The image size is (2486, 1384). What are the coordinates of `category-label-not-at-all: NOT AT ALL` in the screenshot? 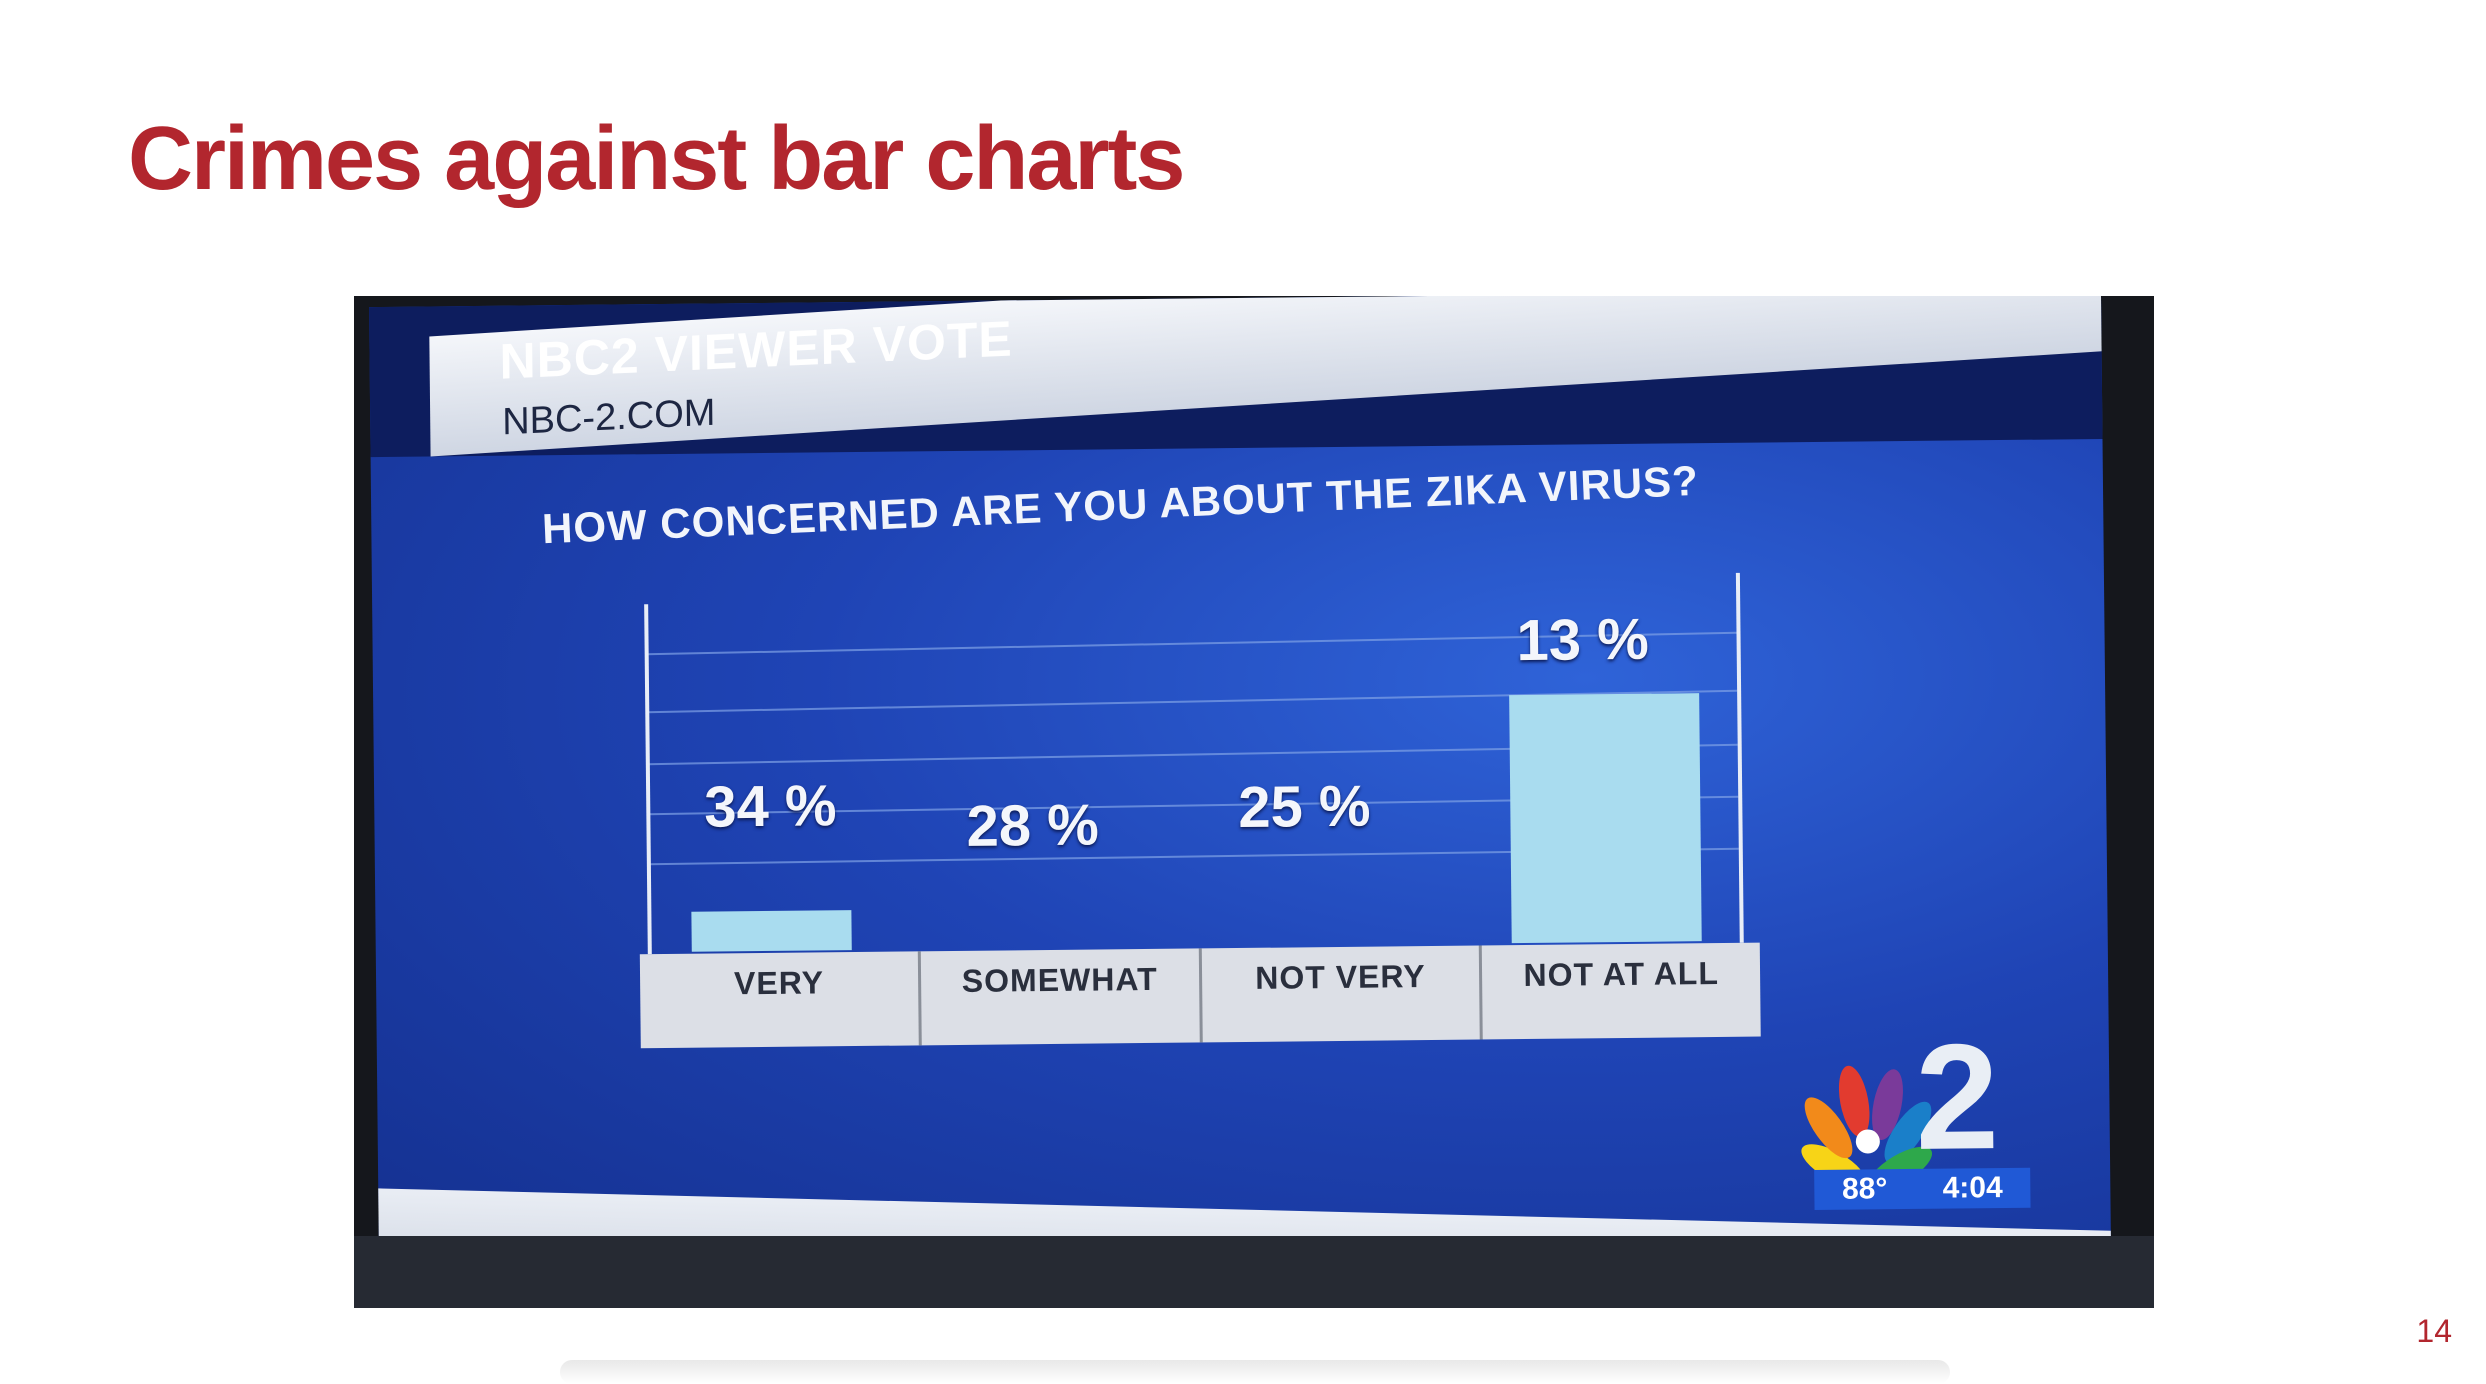 It's located at (1621, 974).